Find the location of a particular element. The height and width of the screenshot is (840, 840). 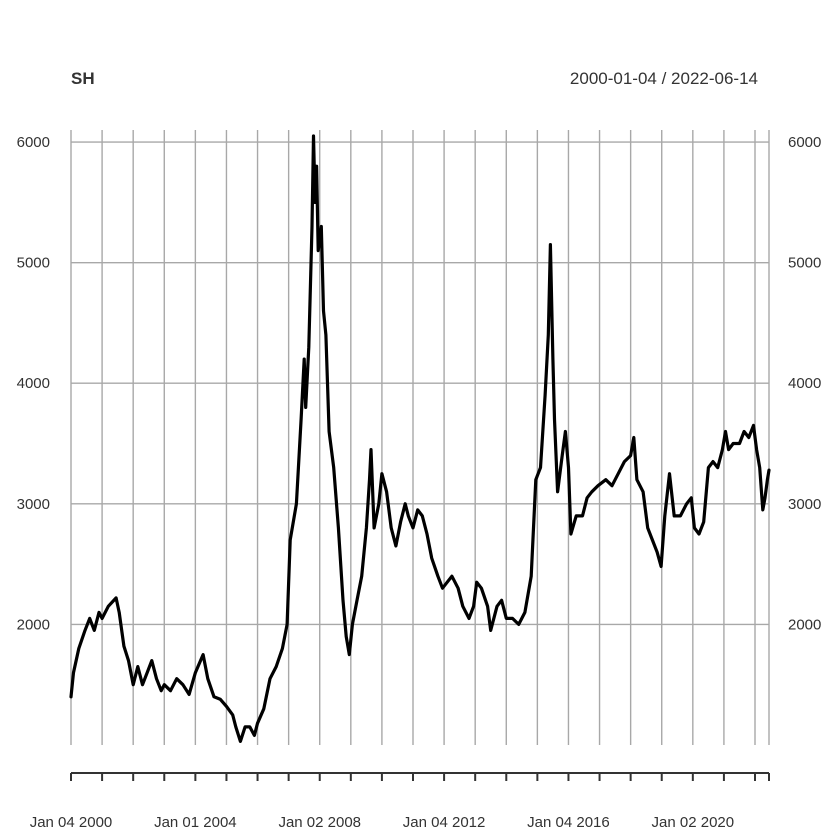

y-axis-labels-right: 2000 3000 4000 5000 6000 is located at coordinates (804, 383).